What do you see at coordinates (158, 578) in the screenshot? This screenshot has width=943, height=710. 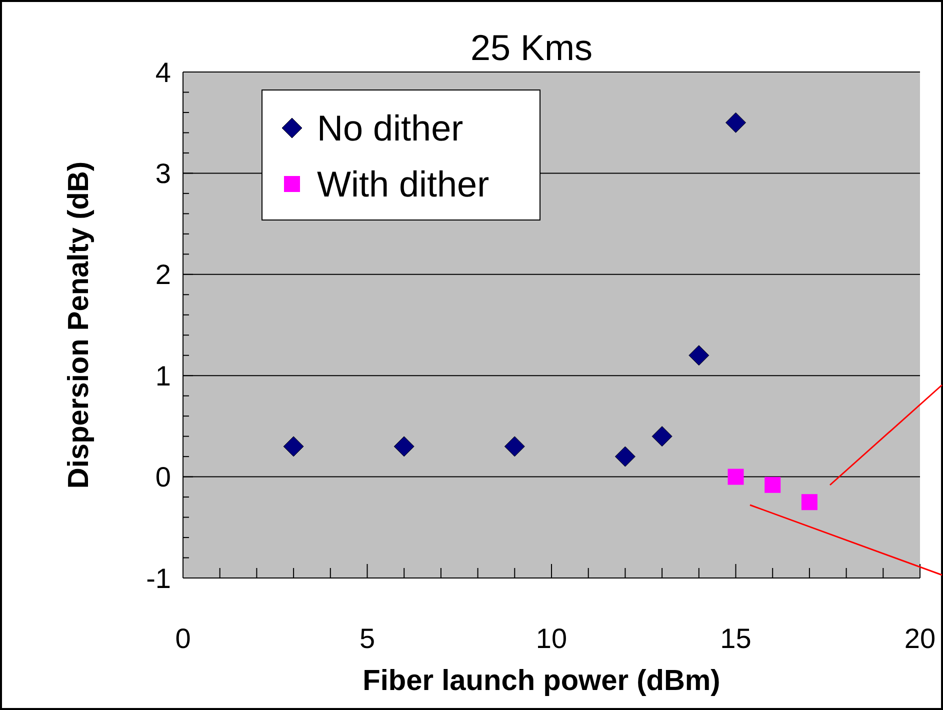 I see `y-tick-label: -1` at bounding box center [158, 578].